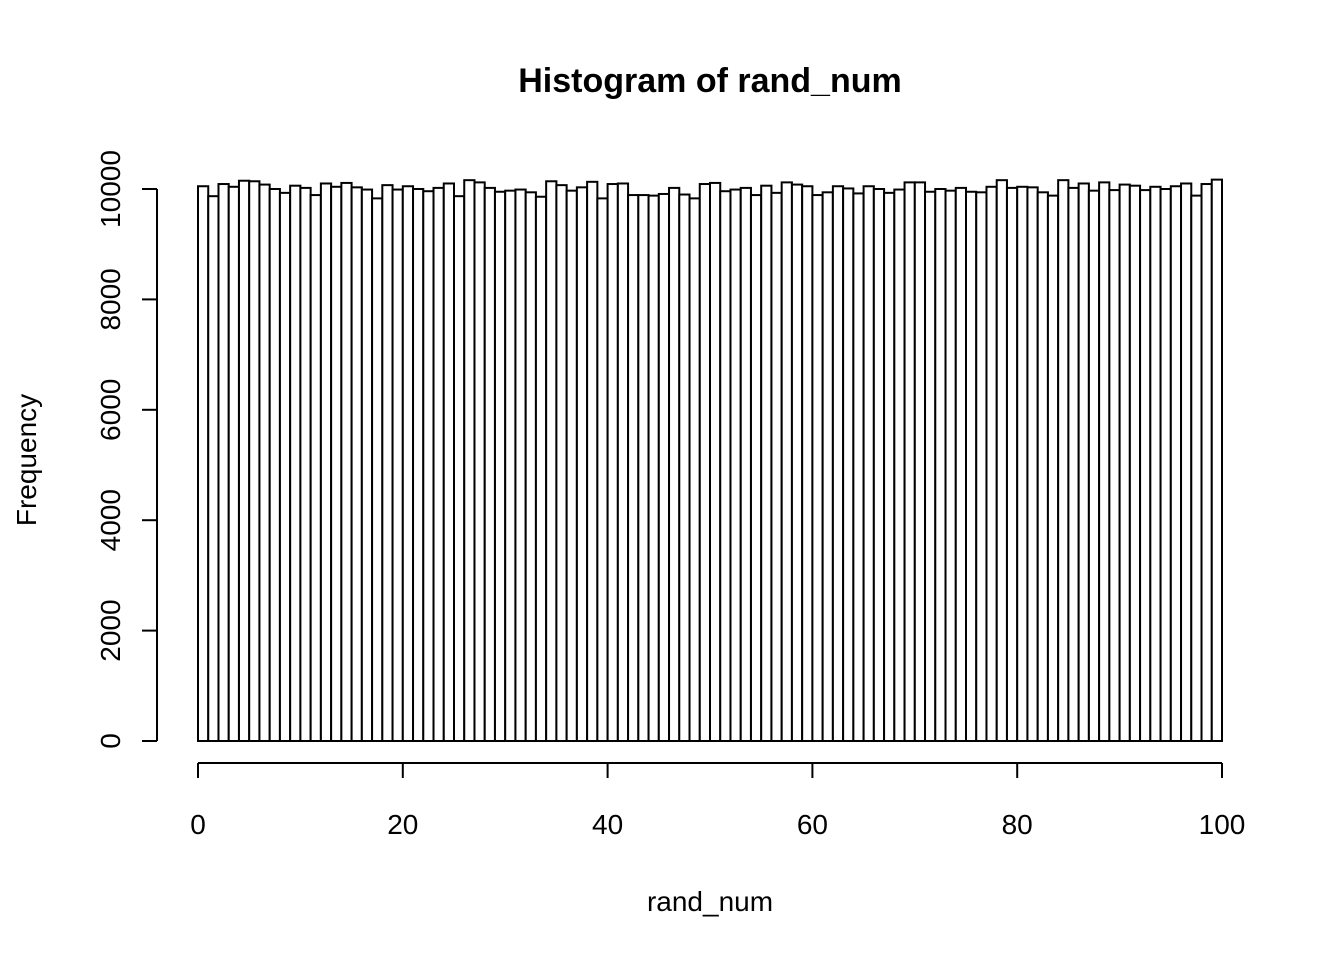  What do you see at coordinates (402, 824) in the screenshot?
I see `x-tick-label: 20` at bounding box center [402, 824].